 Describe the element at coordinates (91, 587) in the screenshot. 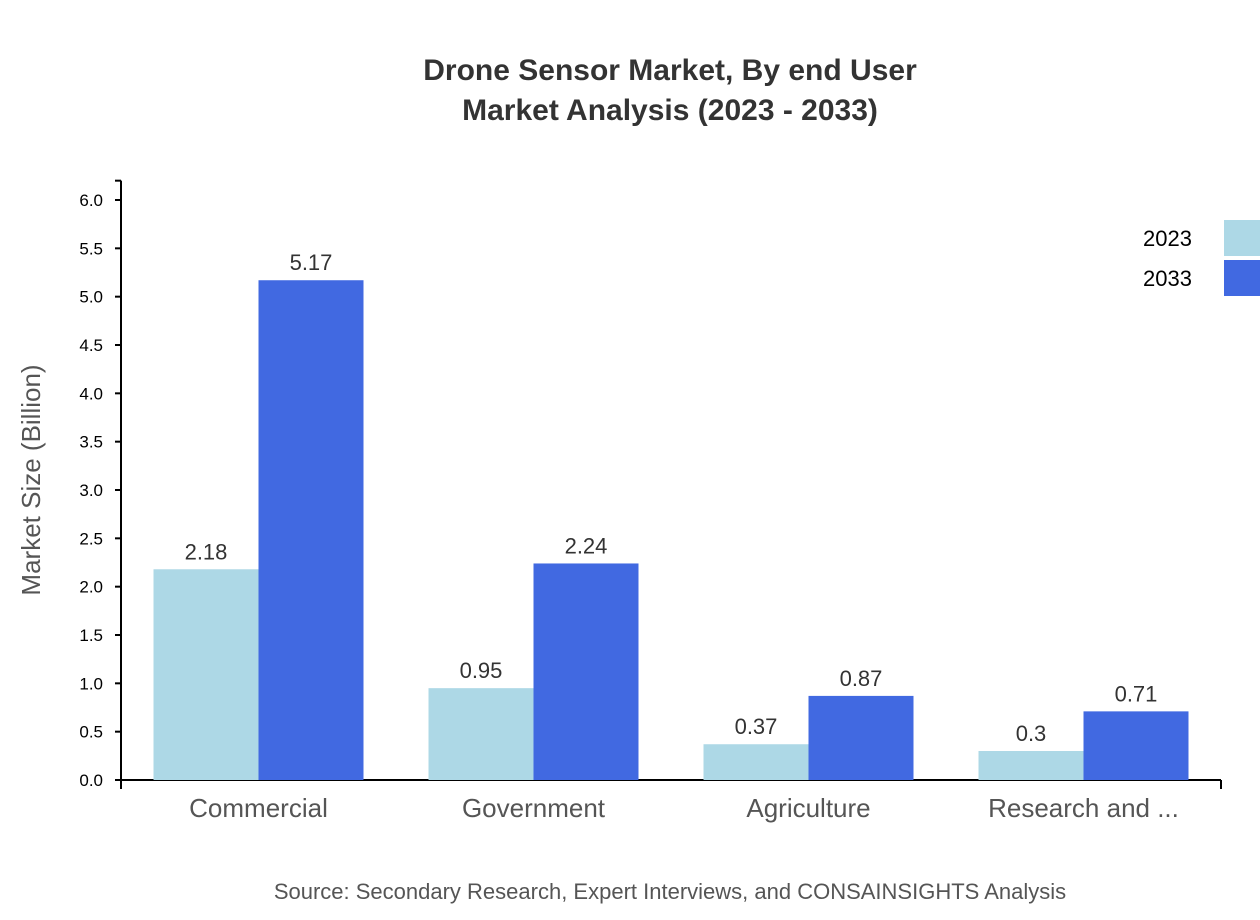

I see `y-tick-label: 2.0` at that location.